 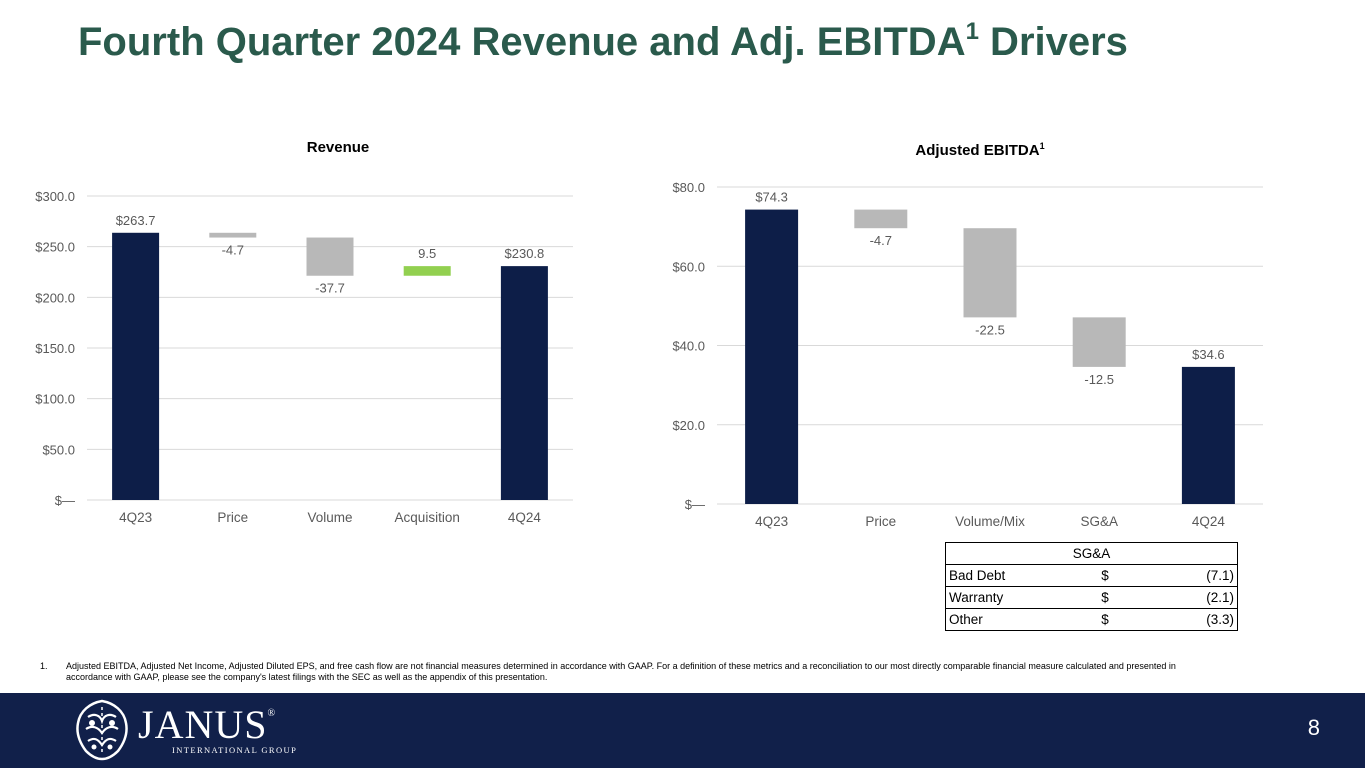 I want to click on x-tick-label: SG&A, so click(x=1099, y=521).